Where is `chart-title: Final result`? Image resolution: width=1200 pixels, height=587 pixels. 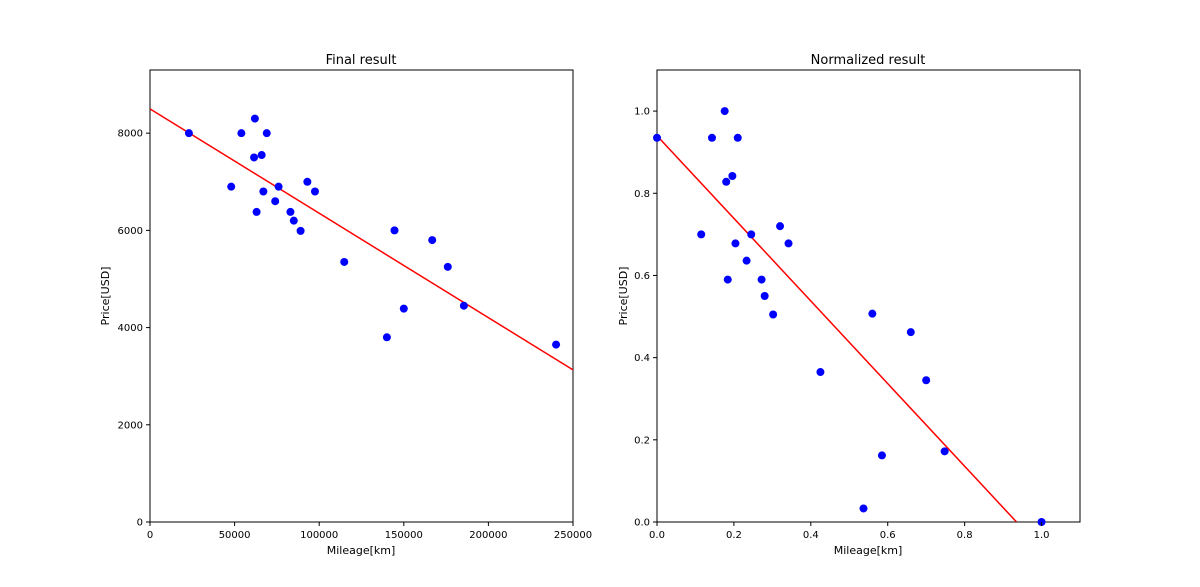
chart-title: Final result is located at coordinates (361, 60).